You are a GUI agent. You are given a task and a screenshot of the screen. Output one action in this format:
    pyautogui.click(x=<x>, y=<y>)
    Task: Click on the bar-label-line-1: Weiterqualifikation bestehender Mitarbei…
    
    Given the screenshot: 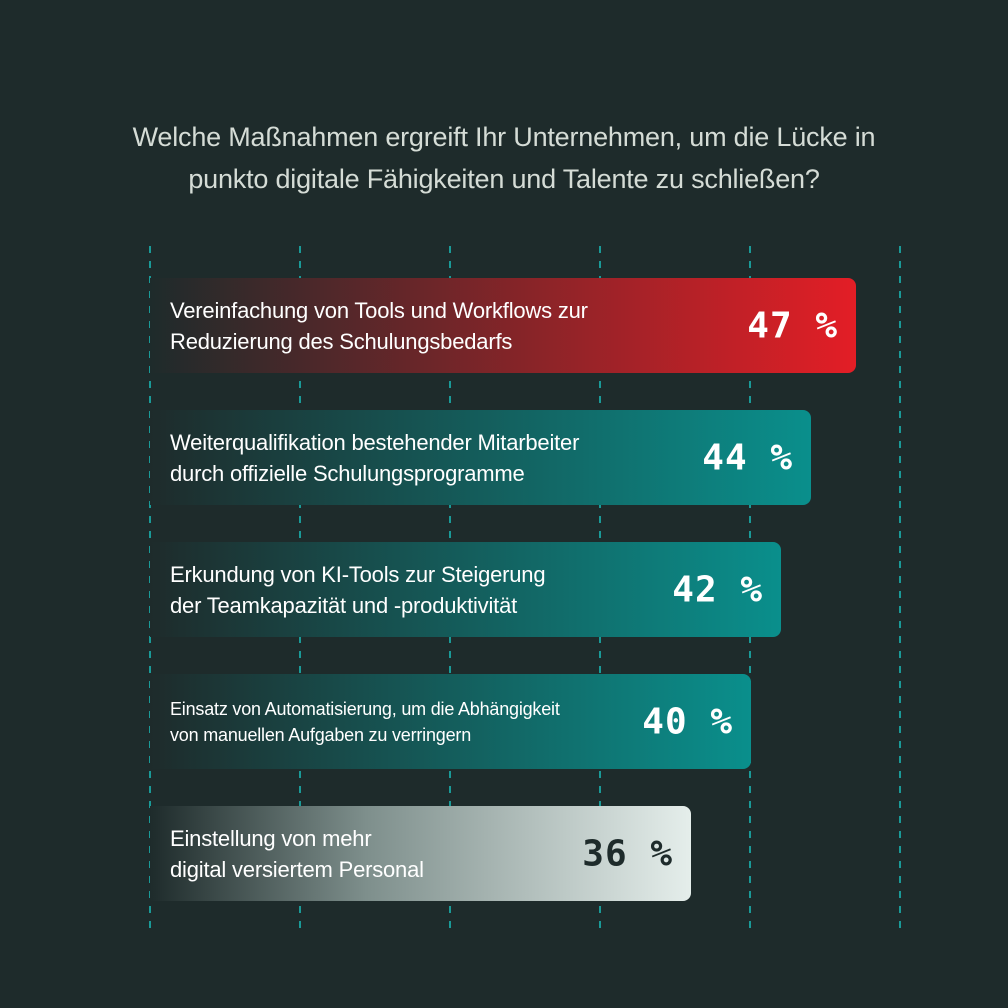 What is the action you would take?
    pyautogui.click(x=375, y=442)
    